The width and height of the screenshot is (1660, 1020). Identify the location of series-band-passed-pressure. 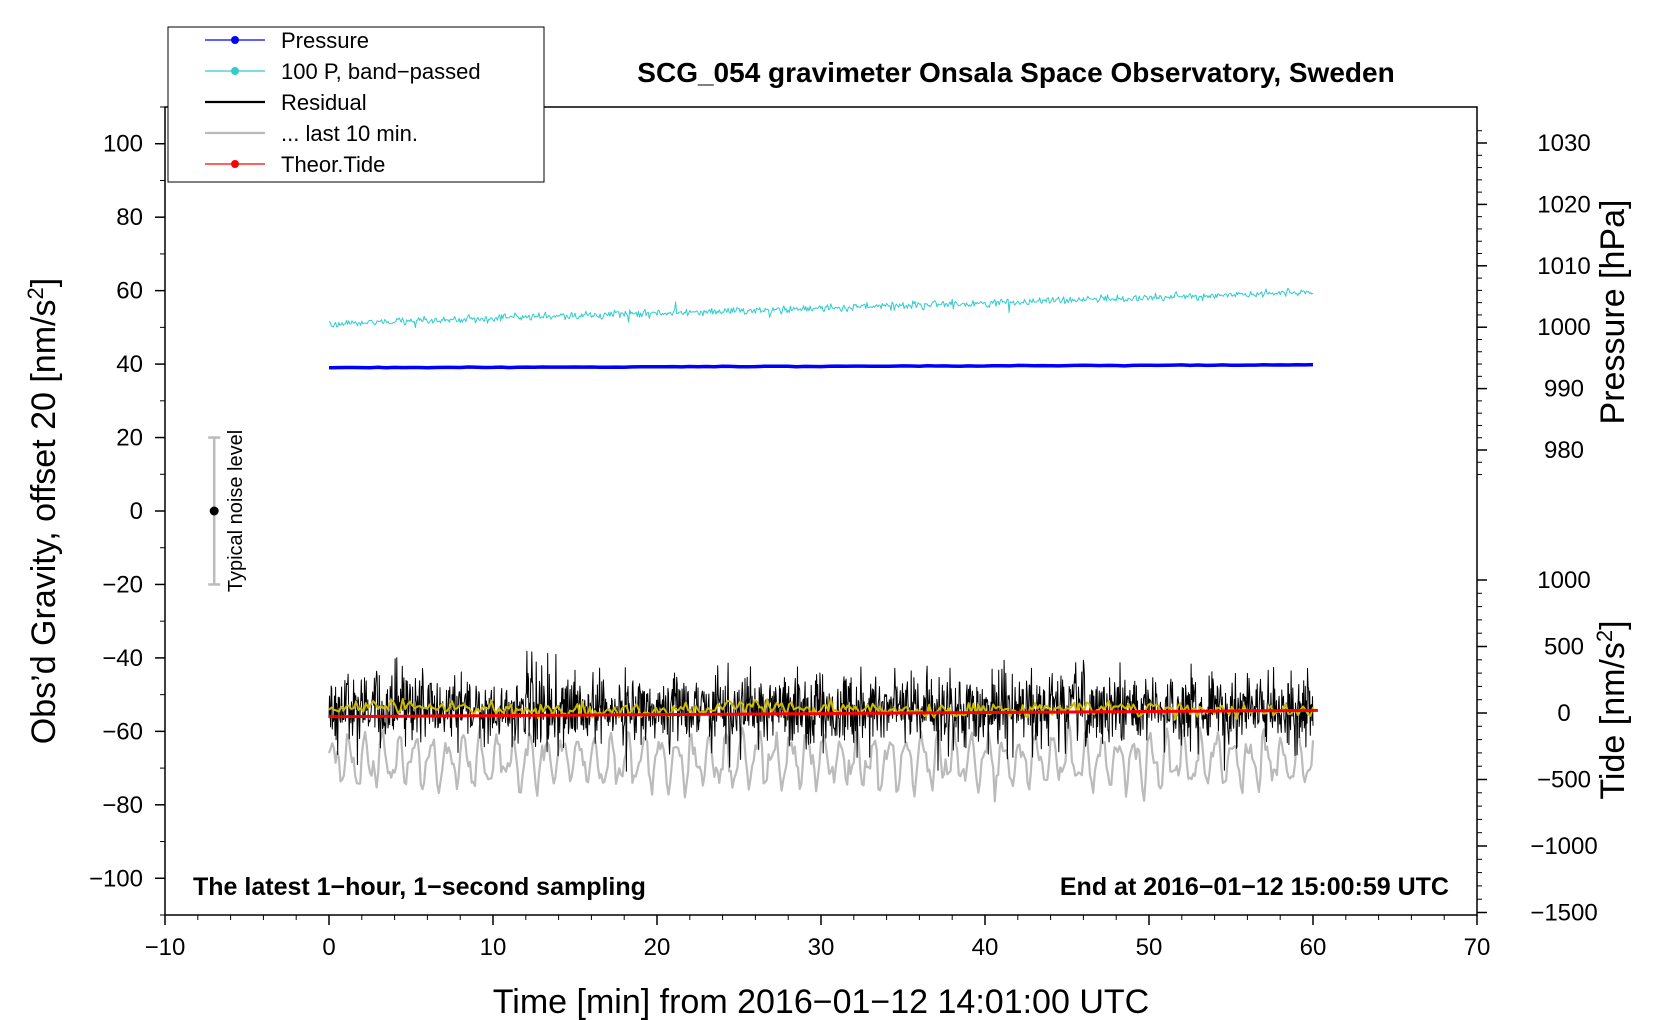
(821, 307).